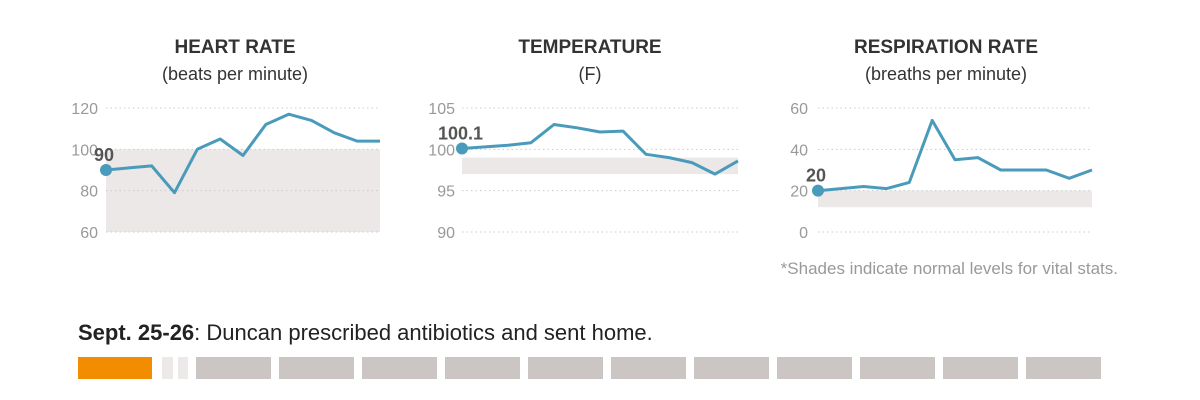 The height and width of the screenshot is (400, 1200). Describe the element at coordinates (955, 199) in the screenshot. I see `respiration-rate-normal-shade` at that location.